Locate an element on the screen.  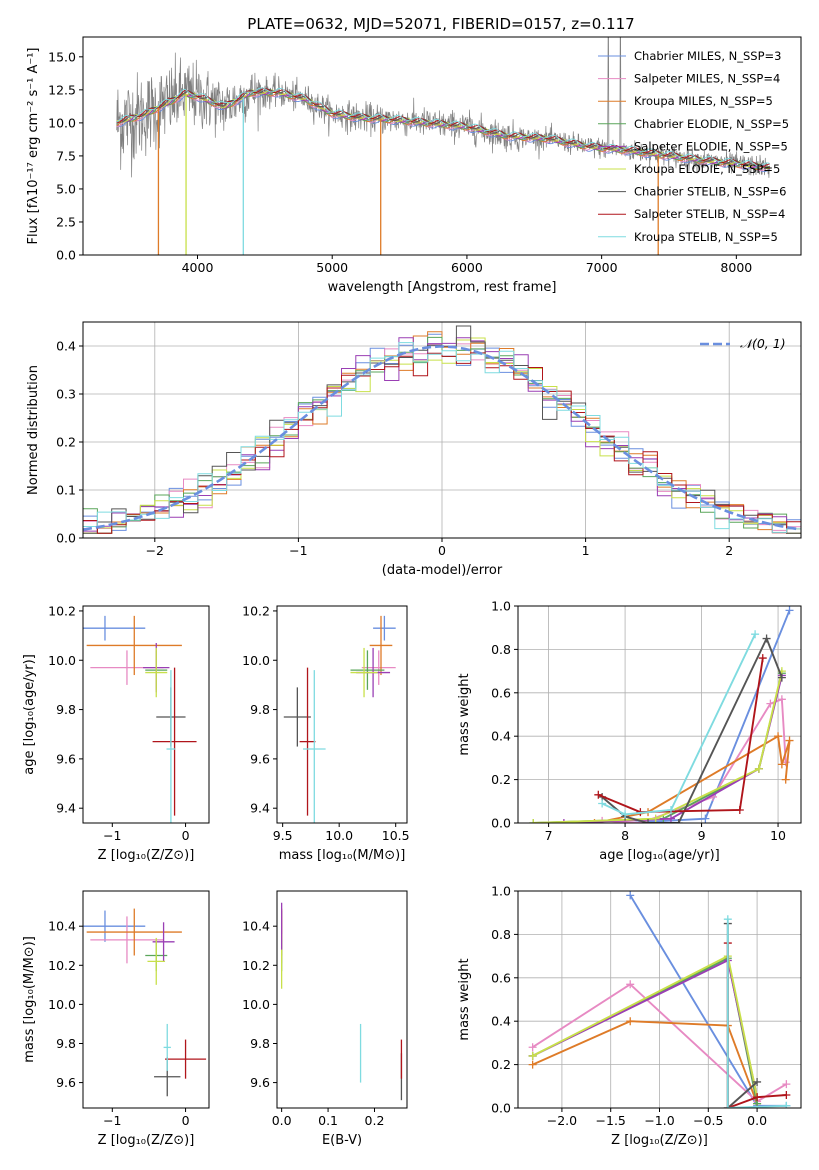
frame-mass_vs_ebv: 0.0 0.1 0.2 9.6 9.8 10.0 10.2 10.4 E(B-V) is located at coordinates (325, 1019).